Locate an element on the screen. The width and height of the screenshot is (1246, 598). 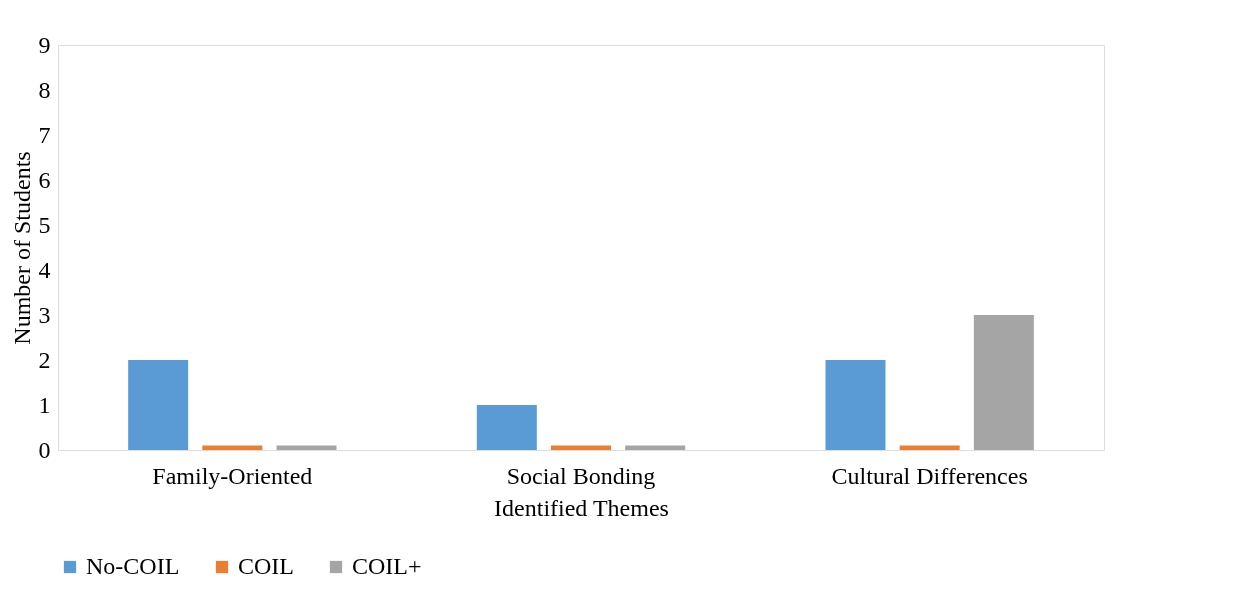
x-tick-label: Social Bonding is located at coordinates (581, 475).